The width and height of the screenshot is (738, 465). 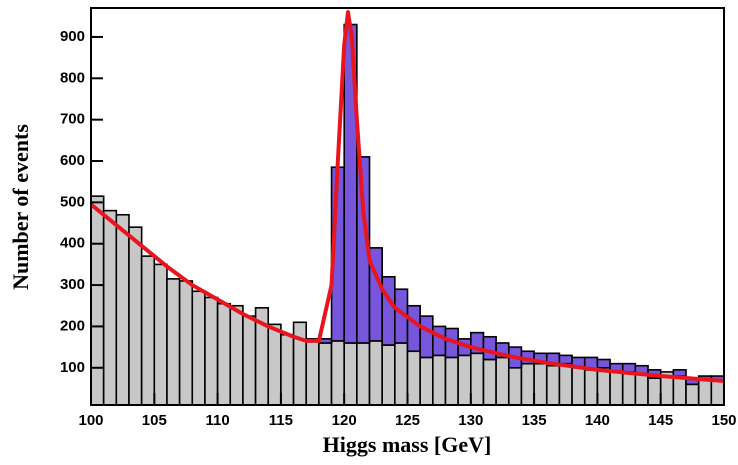 What do you see at coordinates (344, 420) in the screenshot?
I see `x-tick-label: 120` at bounding box center [344, 420].